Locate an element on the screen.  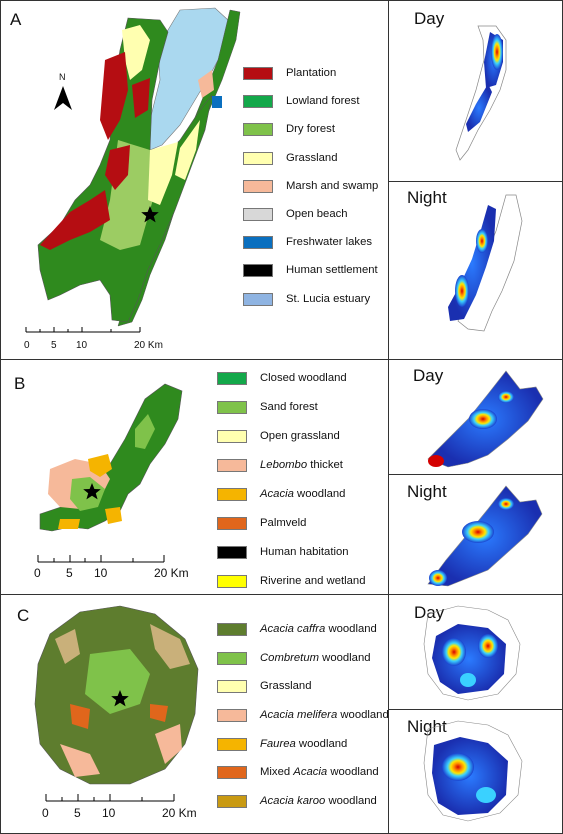
legend-b-item-6: Human habitation is located at coordinates (283, 552).